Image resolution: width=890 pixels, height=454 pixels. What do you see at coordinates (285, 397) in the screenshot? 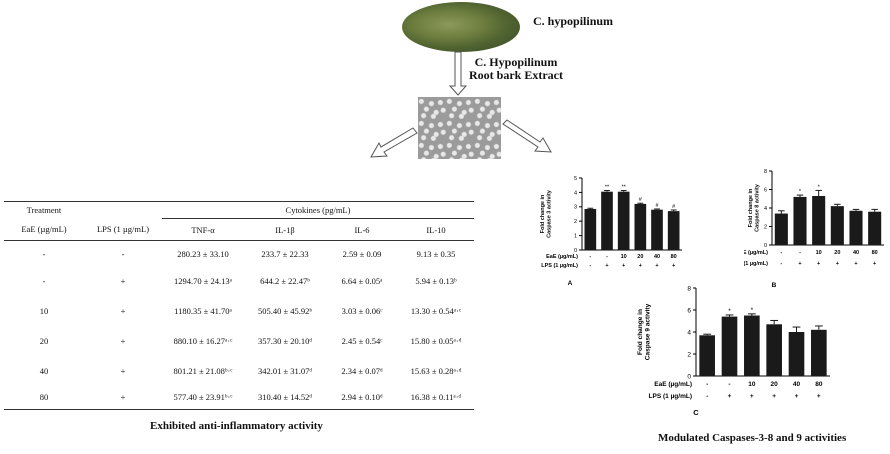
I see `cell-il1b: 310.40 ± 14.52ᵈ` at bounding box center [285, 397].